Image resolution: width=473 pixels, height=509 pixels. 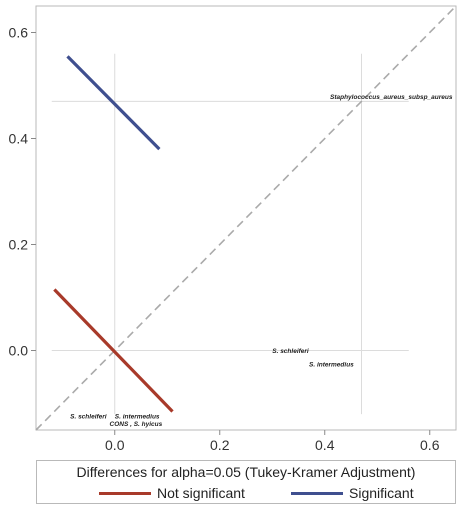 I want to click on annotation-label-2: S. intermedius, so click(x=331, y=364).